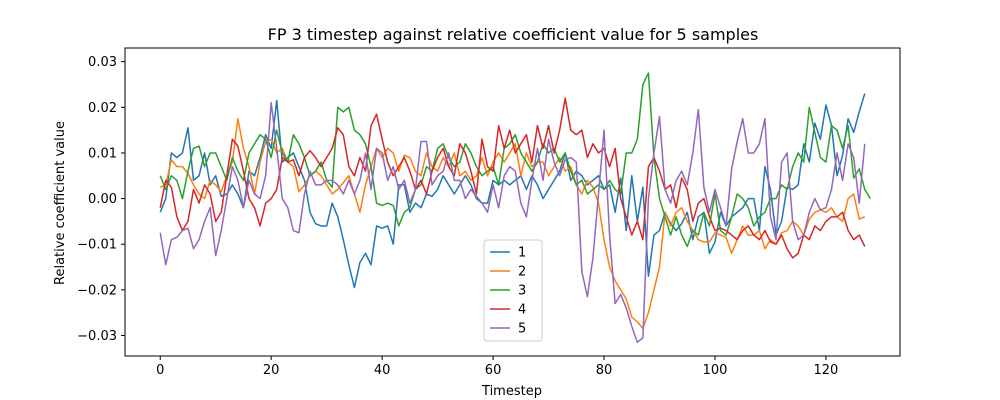 The image size is (1000, 400). What do you see at coordinates (97, 336) in the screenshot?
I see `y-tick-label: −0.03` at bounding box center [97, 336].